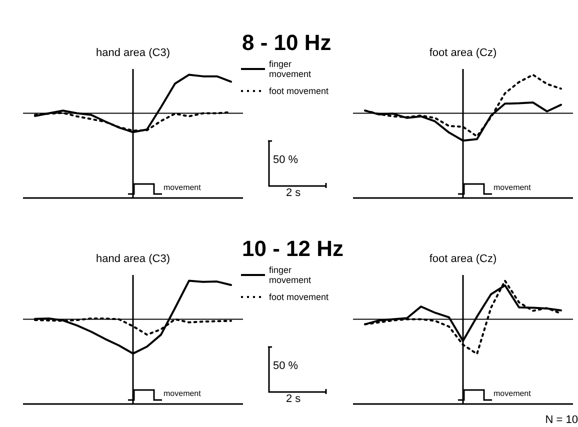 This screenshot has width=578, height=427. I want to click on text: N = 10, so click(561, 420).